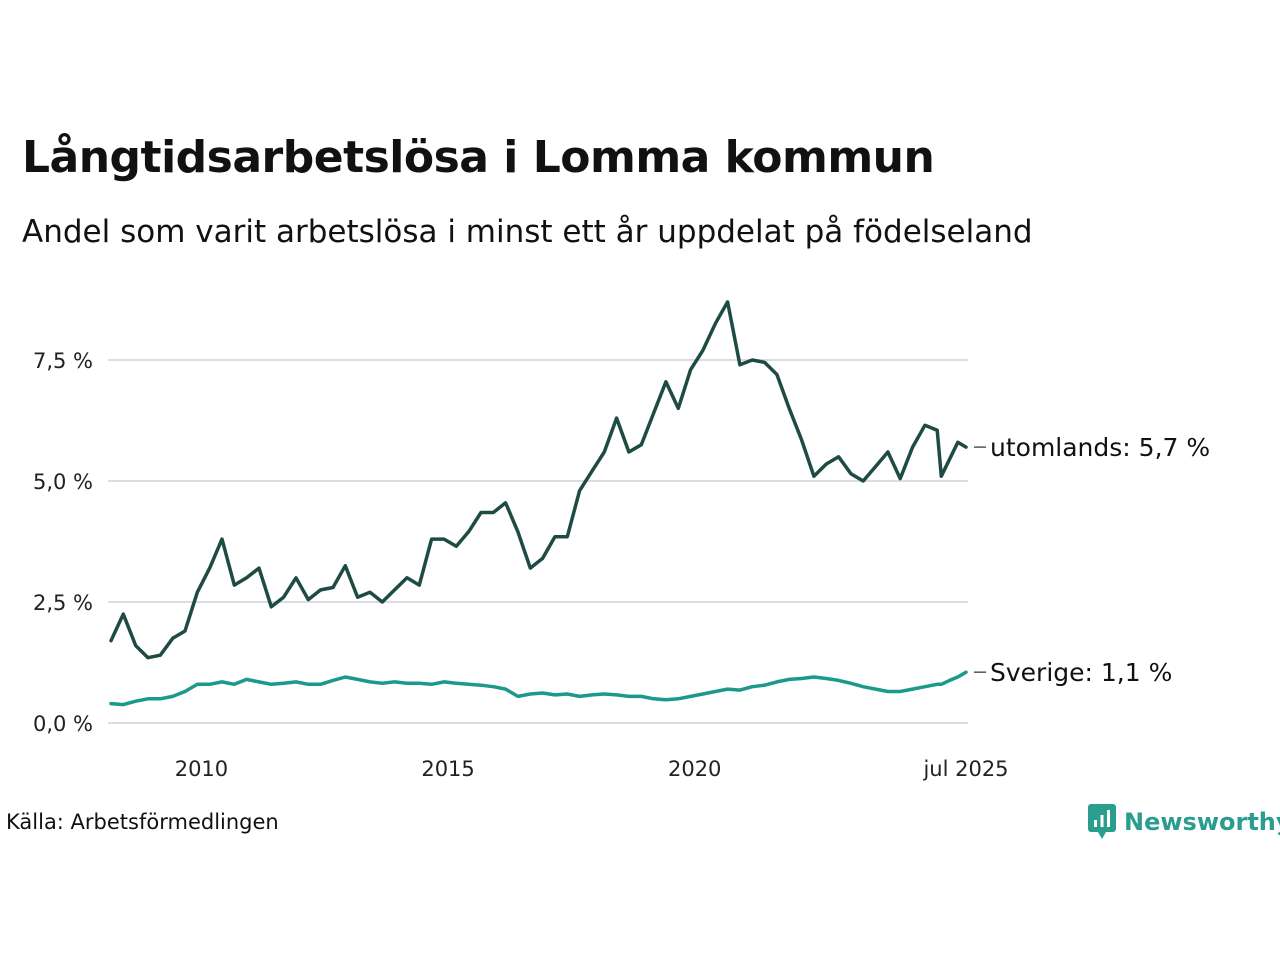  What do you see at coordinates (694, 769) in the screenshot?
I see `x-tick-label: 2020` at bounding box center [694, 769].